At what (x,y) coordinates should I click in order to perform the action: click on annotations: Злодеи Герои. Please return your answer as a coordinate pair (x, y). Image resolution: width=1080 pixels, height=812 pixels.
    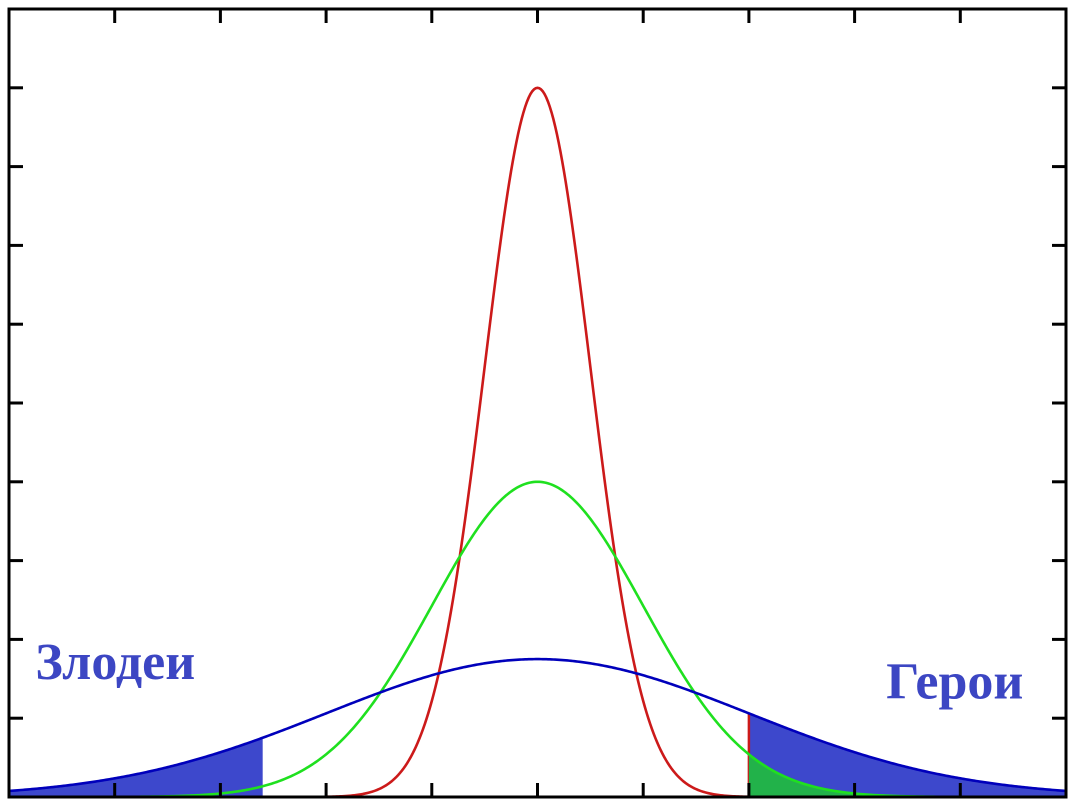
    Looking at the image, I should click on (529, 672).